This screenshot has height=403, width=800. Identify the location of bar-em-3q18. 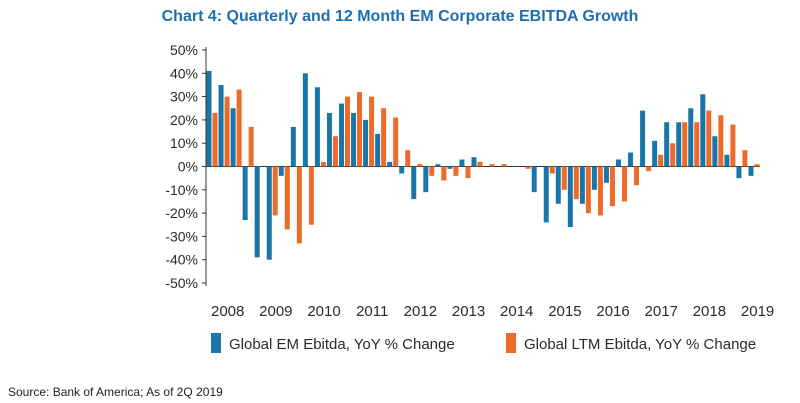
(715, 151).